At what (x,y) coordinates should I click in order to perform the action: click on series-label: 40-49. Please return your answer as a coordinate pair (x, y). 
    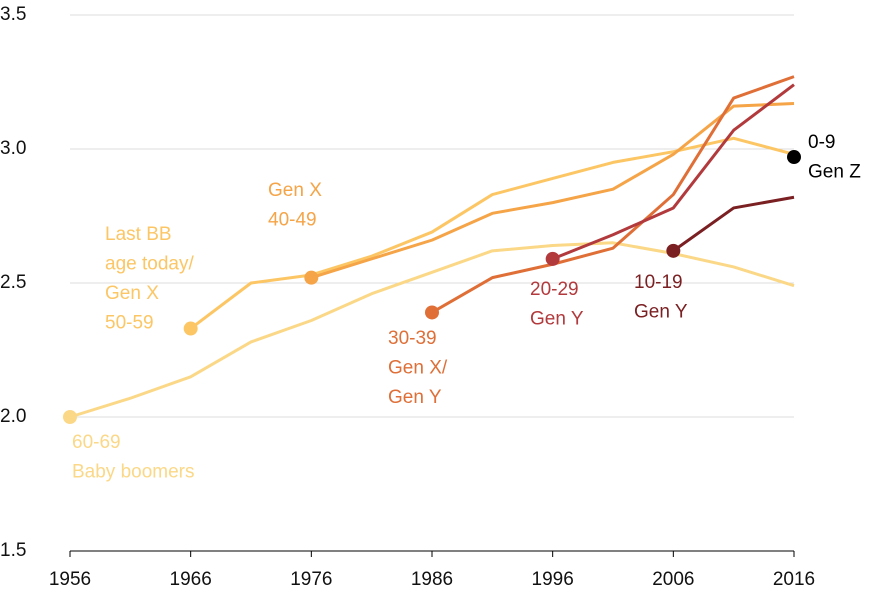
    Looking at the image, I should click on (292, 220).